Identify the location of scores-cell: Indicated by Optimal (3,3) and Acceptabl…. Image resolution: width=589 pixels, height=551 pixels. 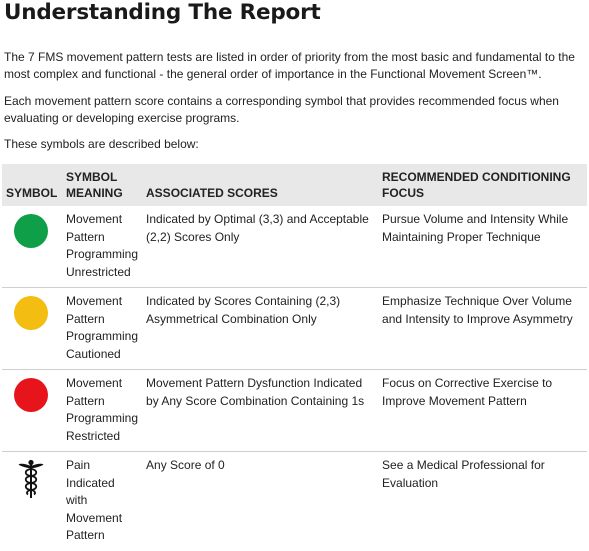
(260, 247).